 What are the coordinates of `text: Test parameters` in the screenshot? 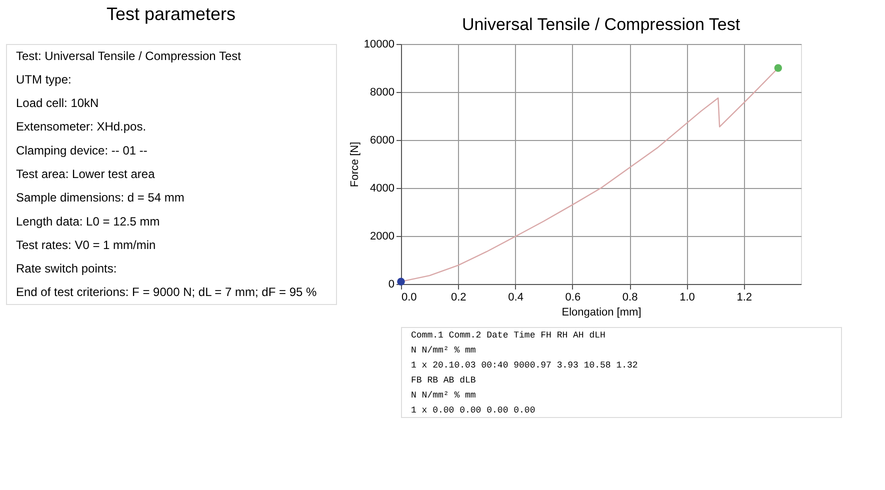 It's located at (171, 14).